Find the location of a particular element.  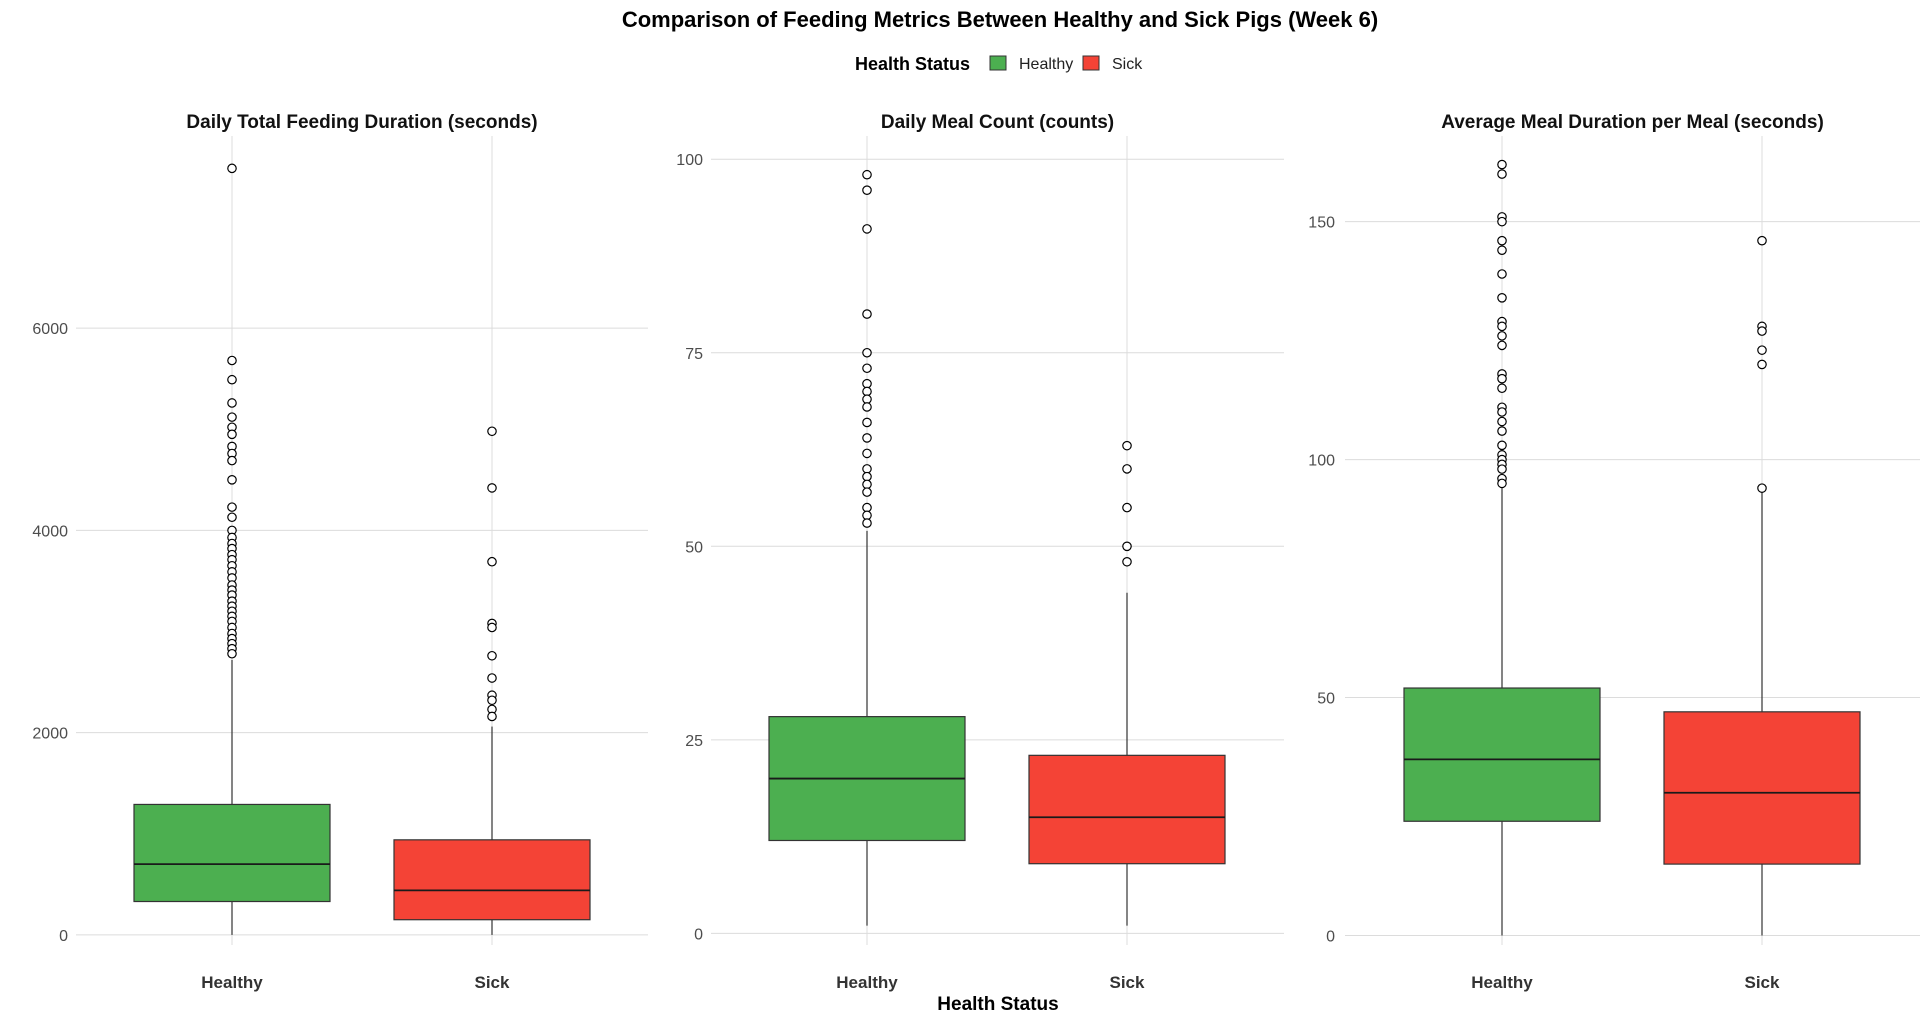

y-tick-label: 6000 is located at coordinates (50, 329).